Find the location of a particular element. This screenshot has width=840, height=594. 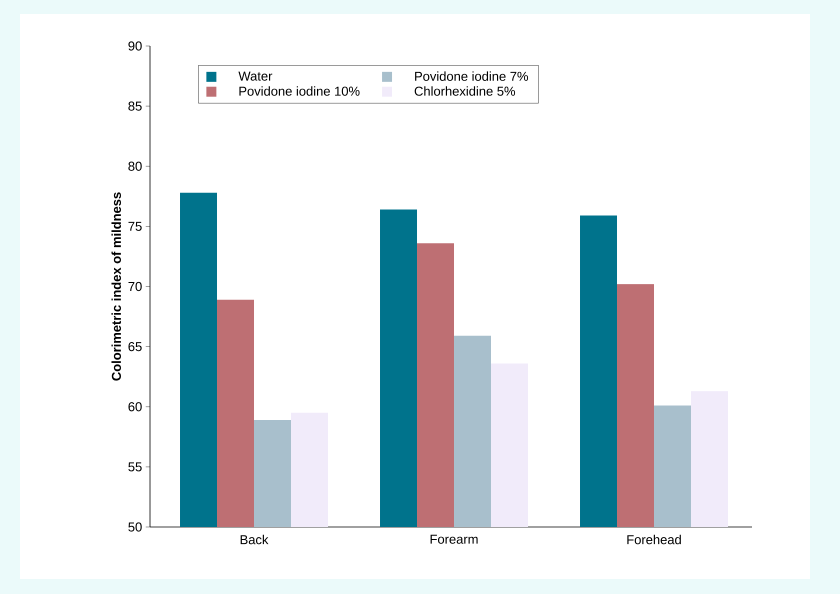

y-tick-label: 85 is located at coordinates (135, 106).